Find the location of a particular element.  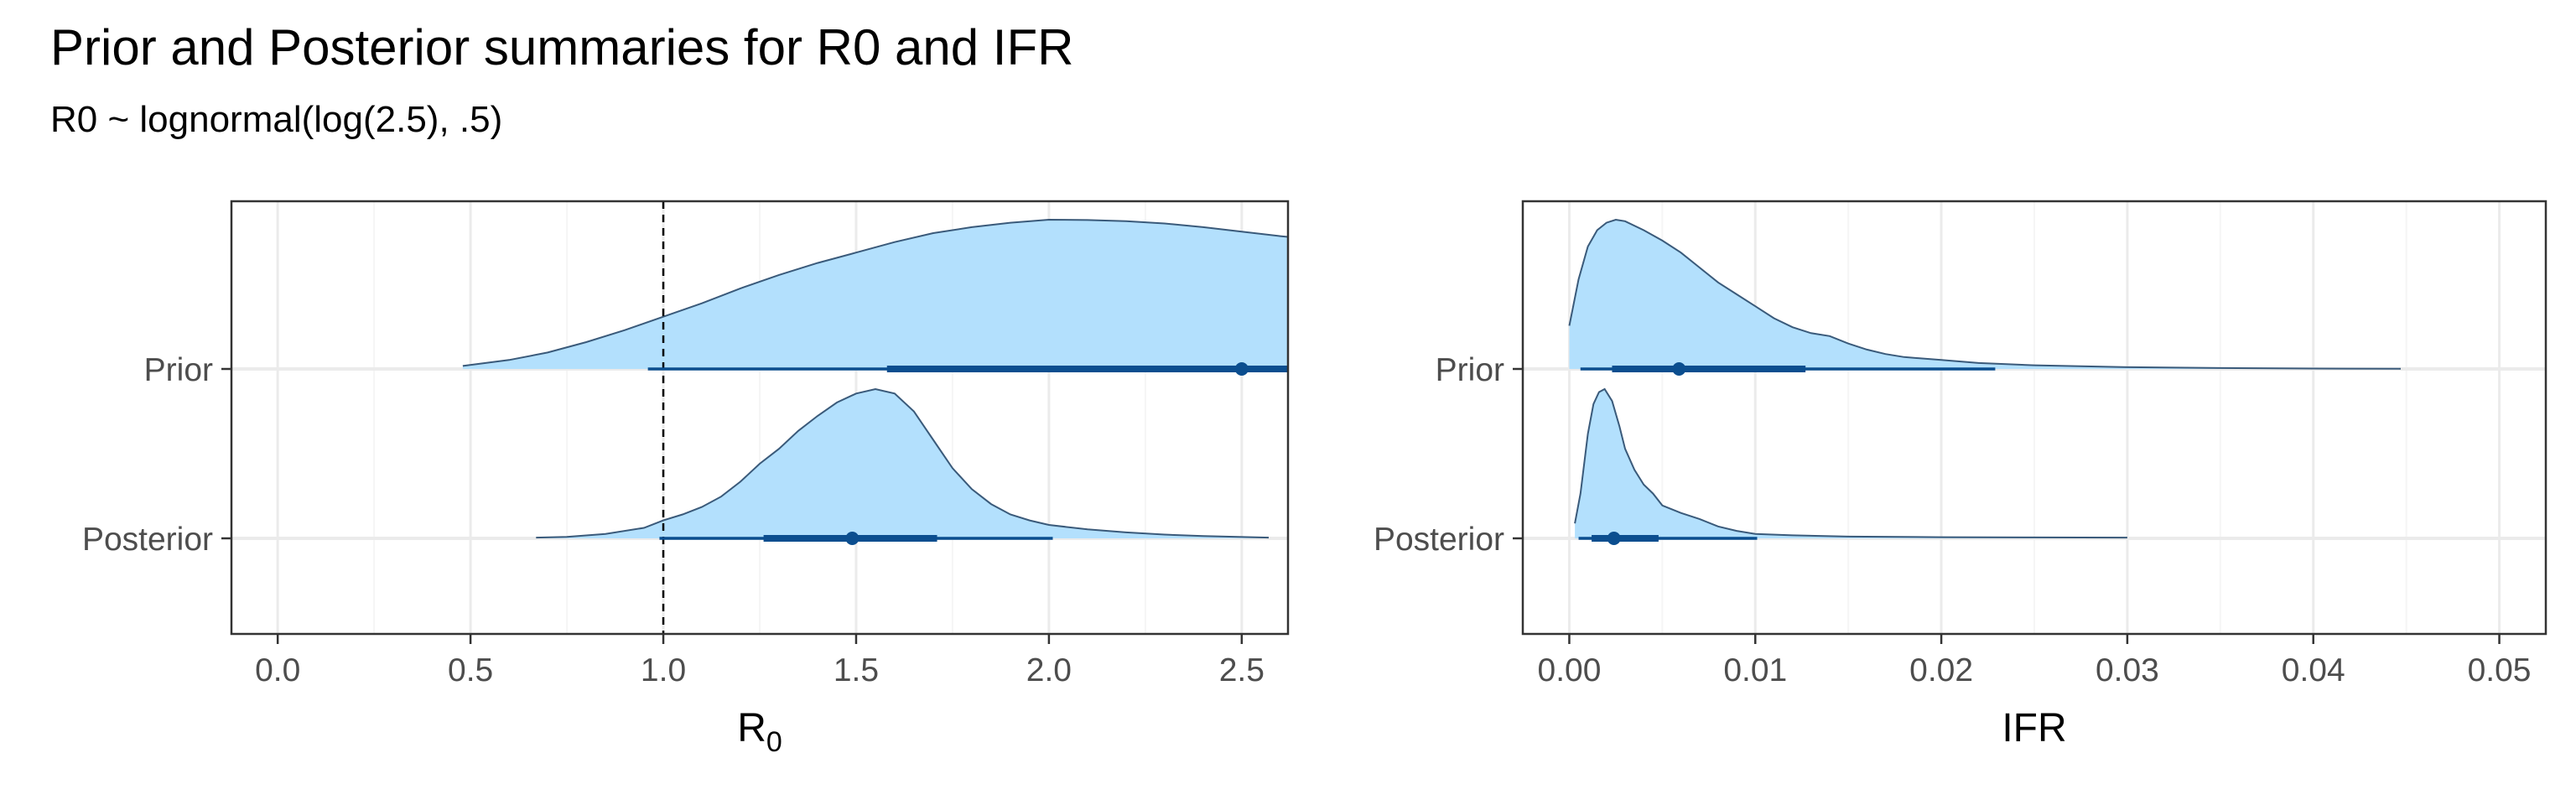

x-tick-label: 0.0 is located at coordinates (277, 670).